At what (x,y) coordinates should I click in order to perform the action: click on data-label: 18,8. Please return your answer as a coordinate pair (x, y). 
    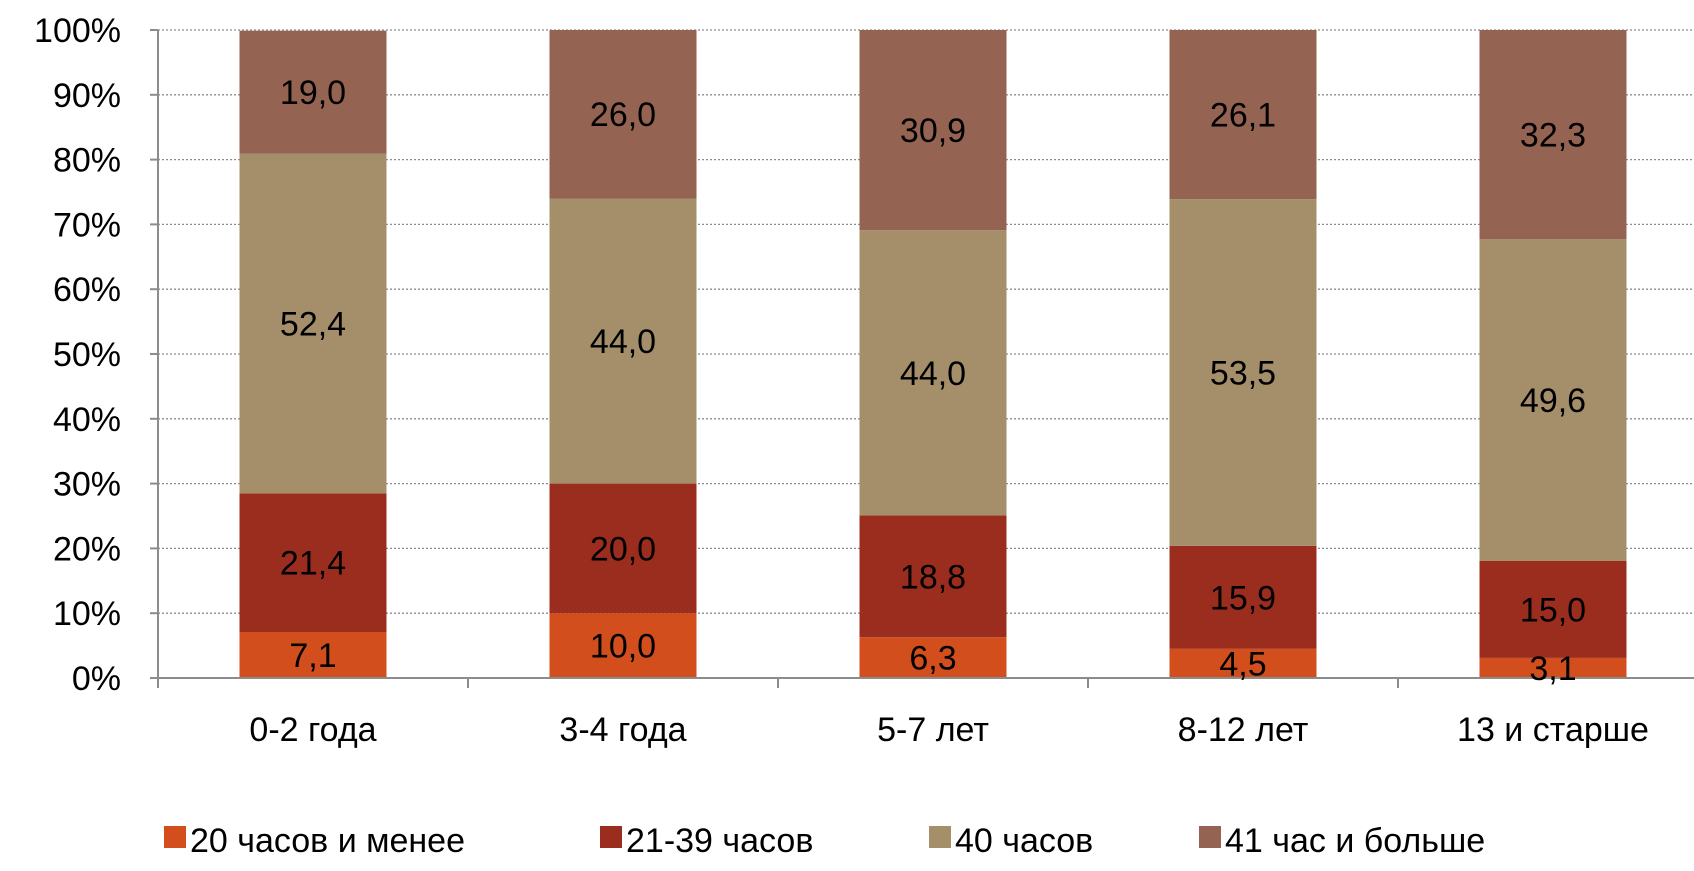
    Looking at the image, I should click on (933, 577).